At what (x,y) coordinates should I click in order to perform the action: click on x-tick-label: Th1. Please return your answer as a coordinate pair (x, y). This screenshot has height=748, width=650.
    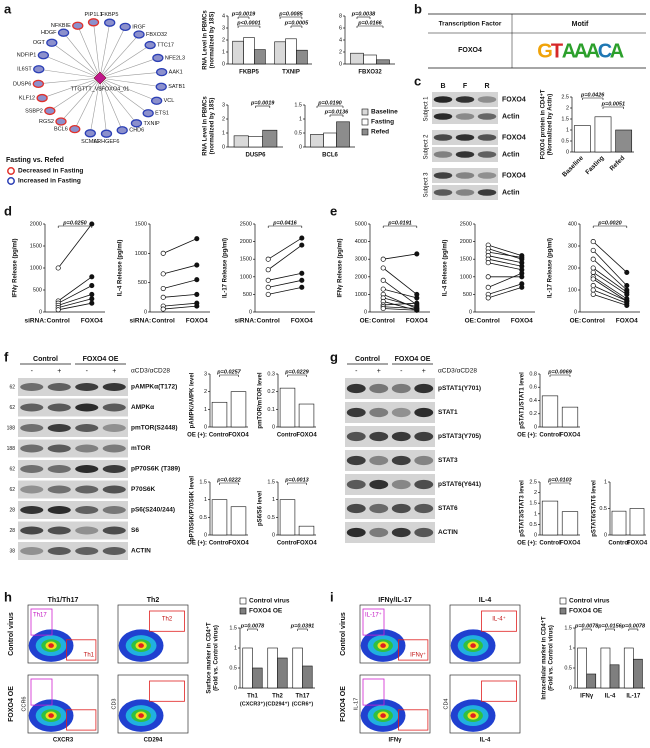
    Looking at the image, I should click on (252, 697).